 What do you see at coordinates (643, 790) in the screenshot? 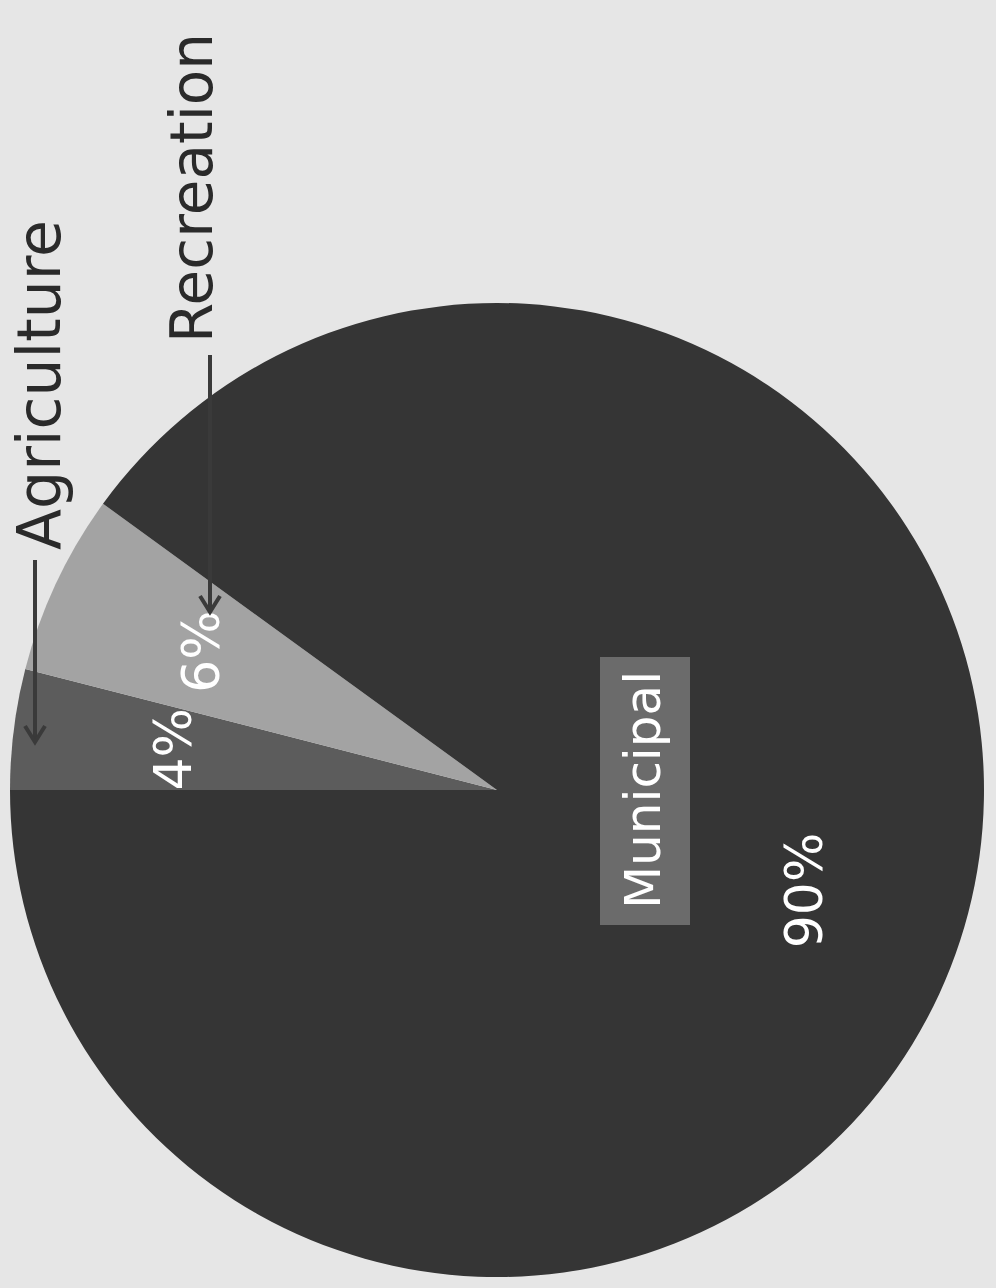
I see `slice-label: Municipal` at bounding box center [643, 790].